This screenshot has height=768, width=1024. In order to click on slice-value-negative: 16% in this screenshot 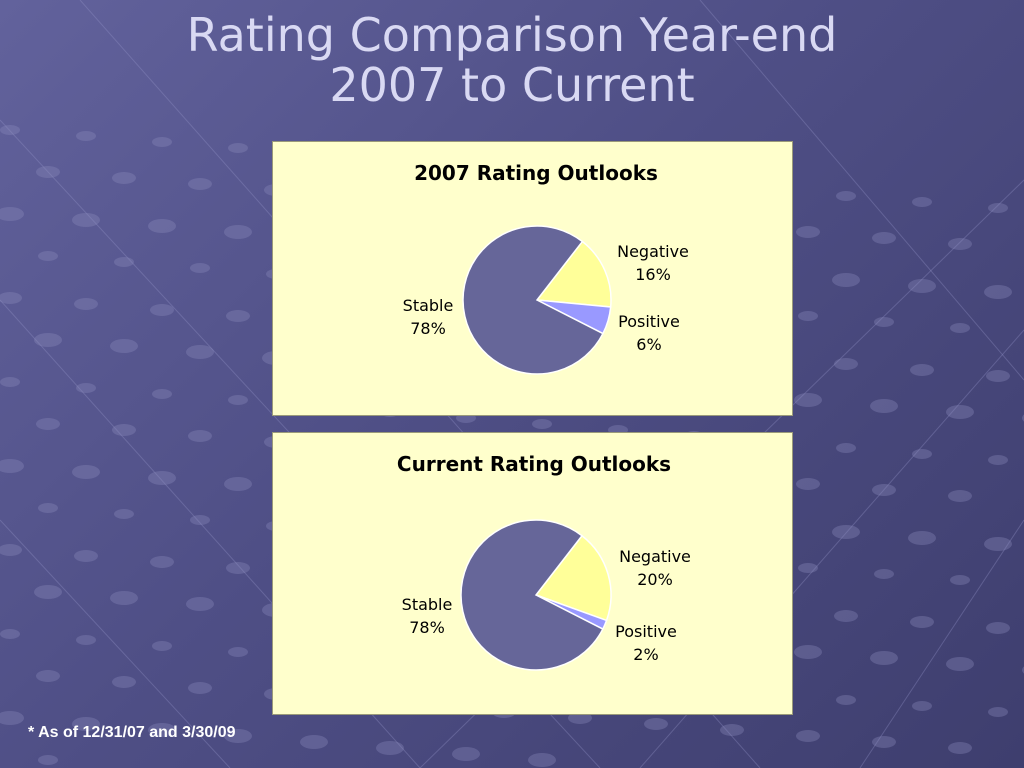, I will do `click(653, 274)`.